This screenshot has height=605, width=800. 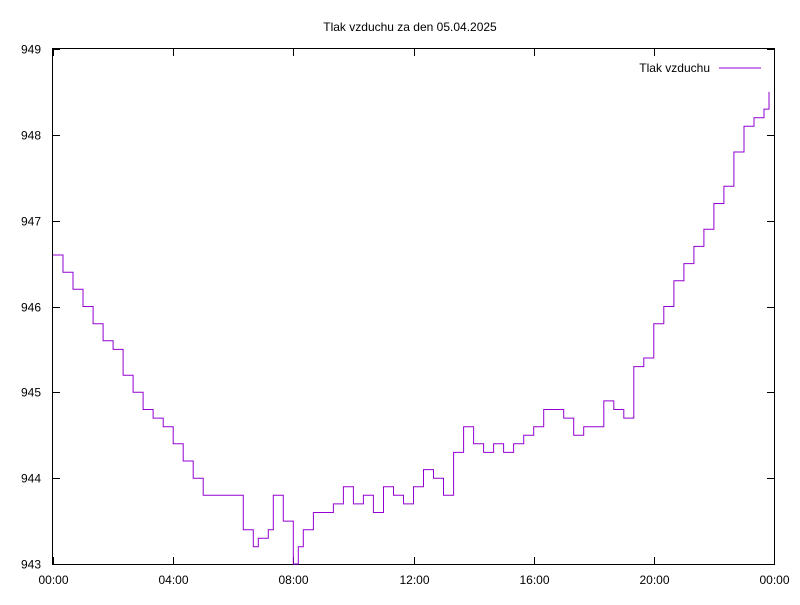 What do you see at coordinates (414, 580) in the screenshot?
I see `x-tick-label: 12:00` at bounding box center [414, 580].